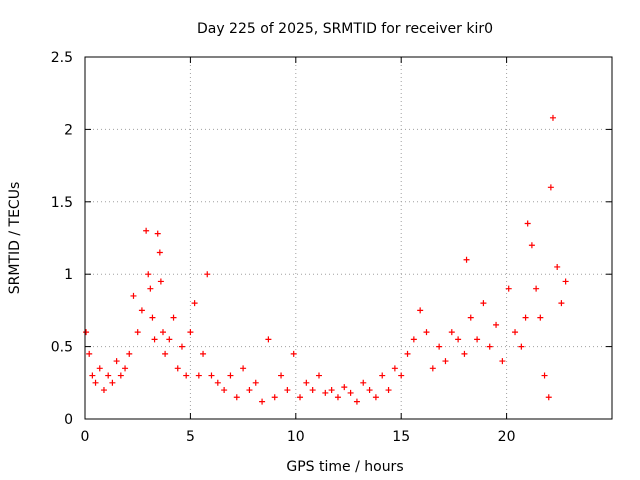 The height and width of the screenshot is (480, 640). What do you see at coordinates (68, 420) in the screenshot?
I see `y-tick-label: 0` at bounding box center [68, 420].